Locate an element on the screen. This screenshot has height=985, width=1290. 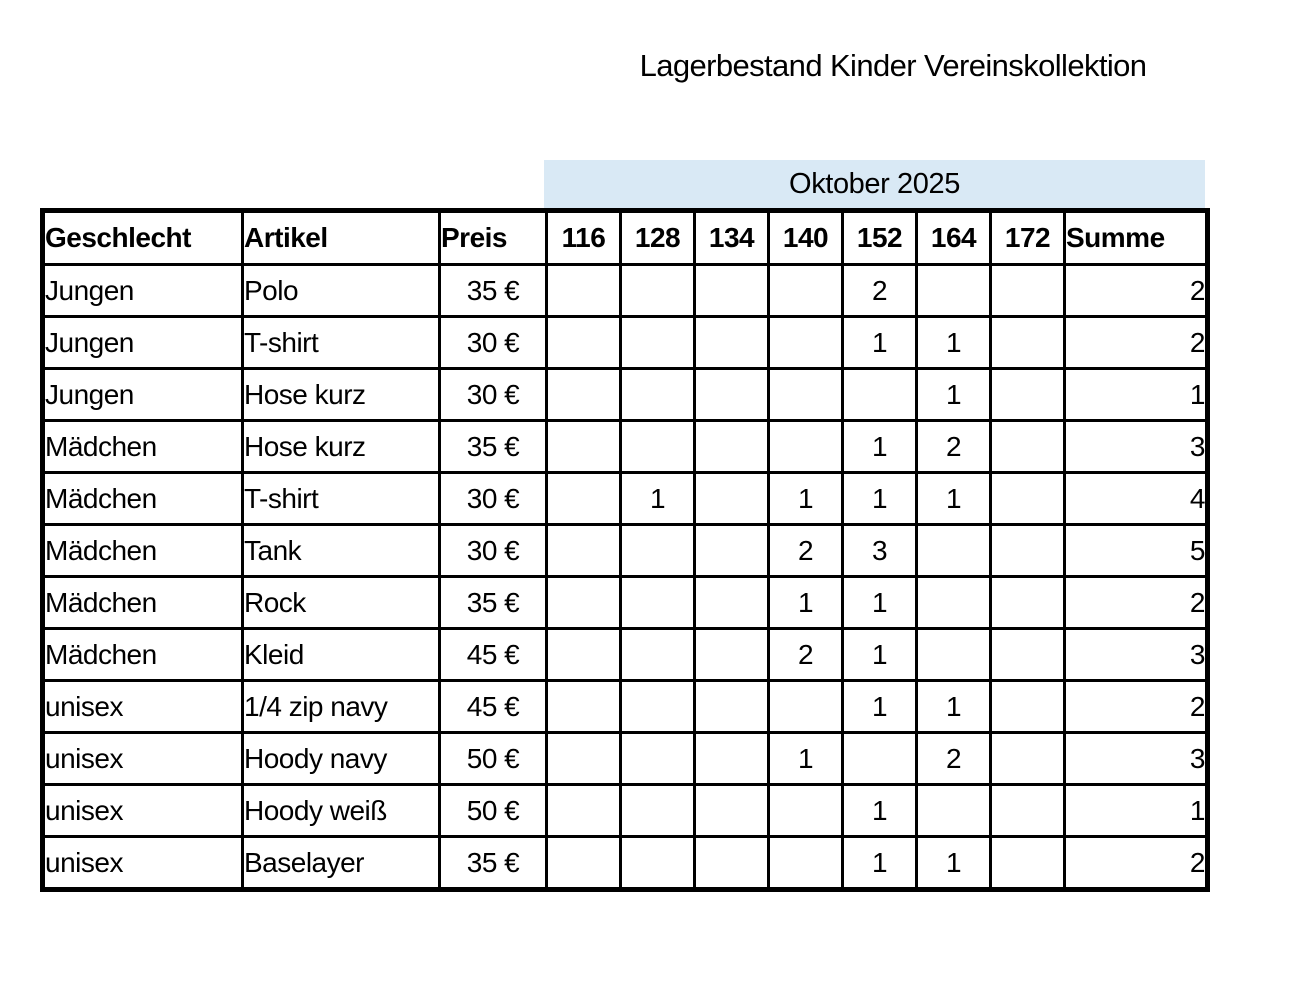
month-header-label: Oktober 2025 is located at coordinates (874, 183).